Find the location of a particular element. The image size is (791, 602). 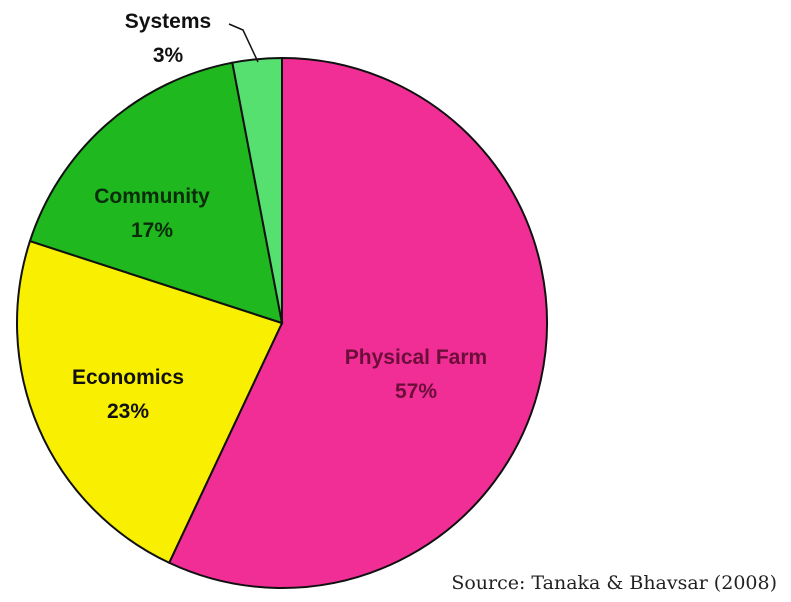

slice-label-economics: Economics is located at coordinates (128, 377).